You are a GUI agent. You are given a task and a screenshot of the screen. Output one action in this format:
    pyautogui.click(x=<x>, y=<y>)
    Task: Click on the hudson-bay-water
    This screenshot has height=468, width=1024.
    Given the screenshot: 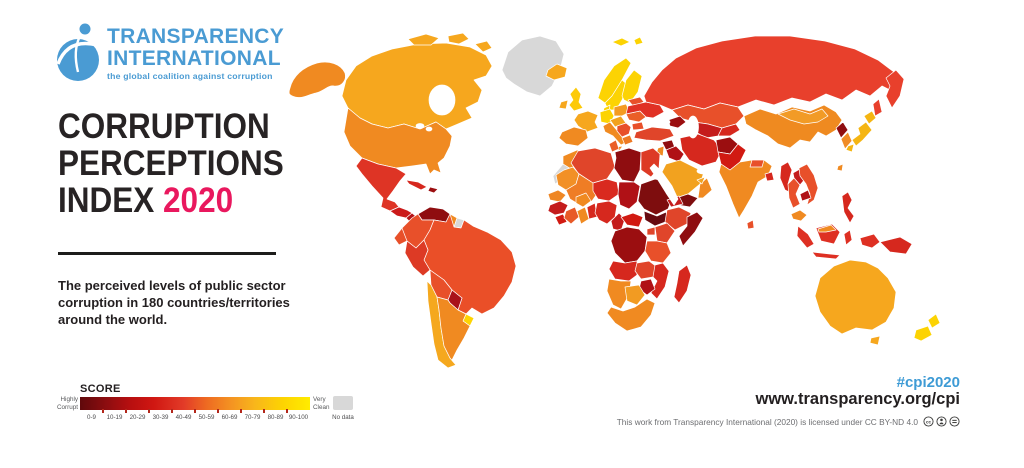 What is the action you would take?
    pyautogui.click(x=442, y=100)
    